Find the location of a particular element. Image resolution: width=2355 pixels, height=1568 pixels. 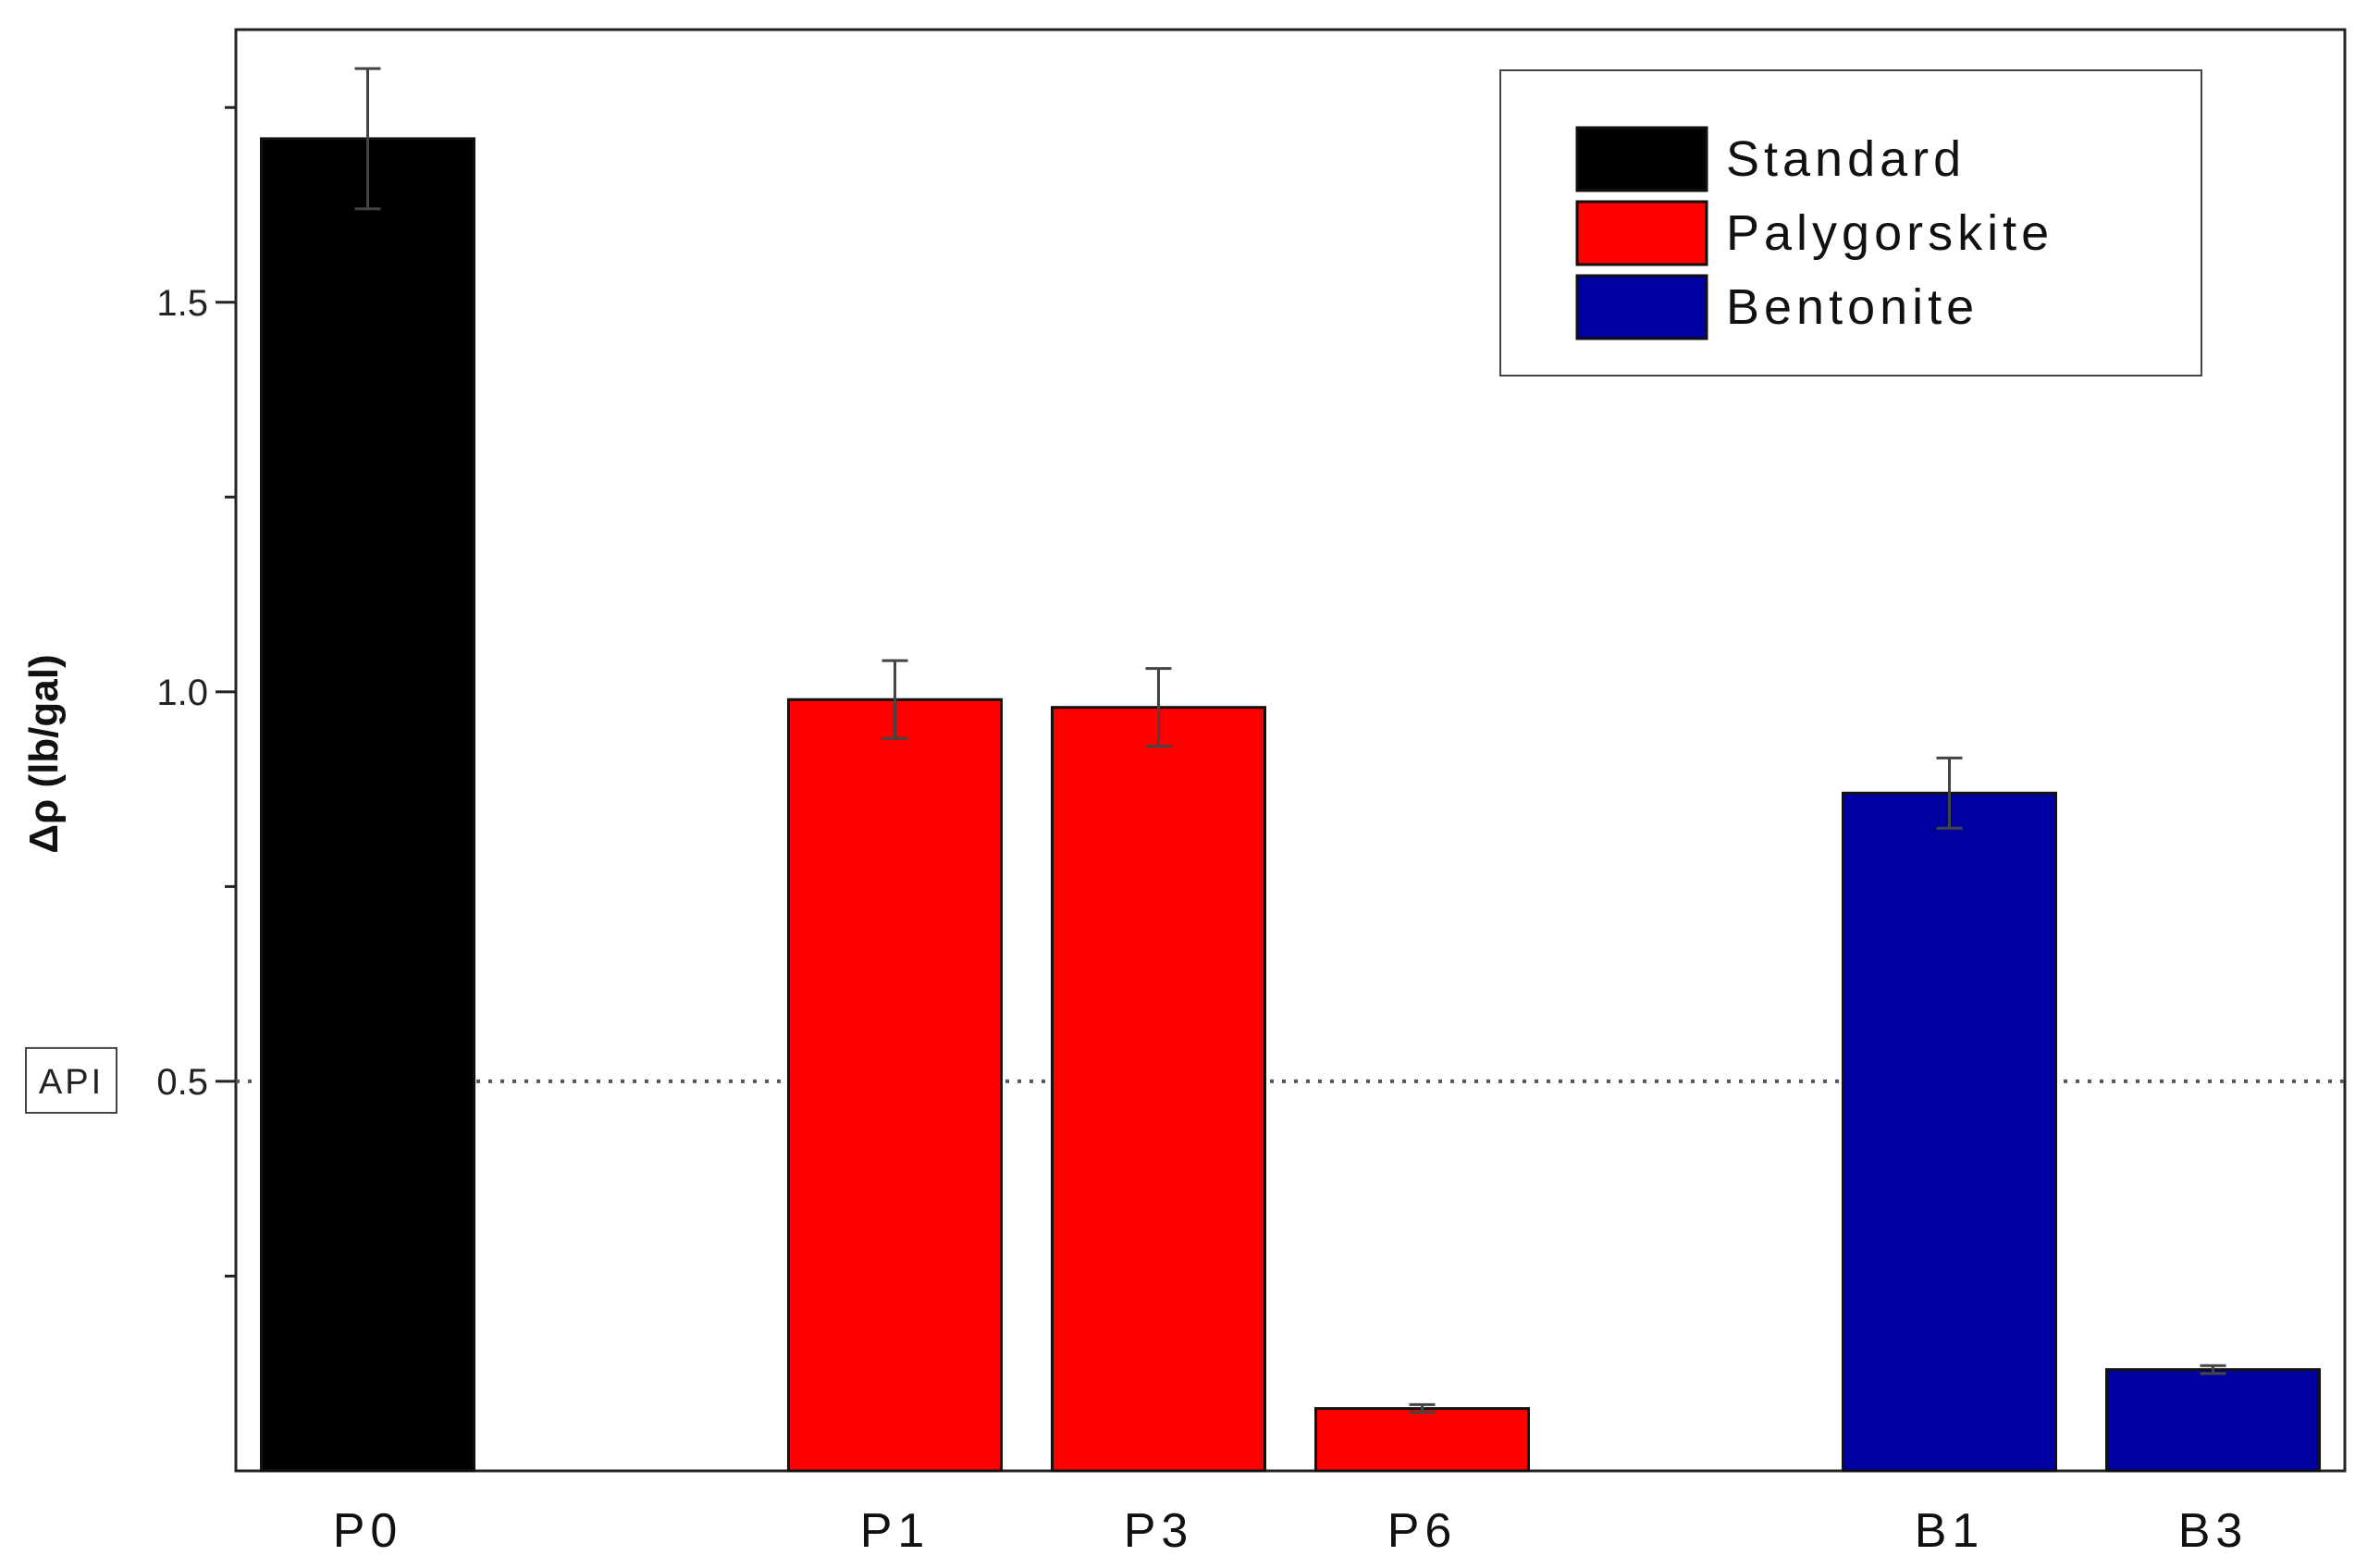

legend-swatch-bentonite is located at coordinates (1641, 307).